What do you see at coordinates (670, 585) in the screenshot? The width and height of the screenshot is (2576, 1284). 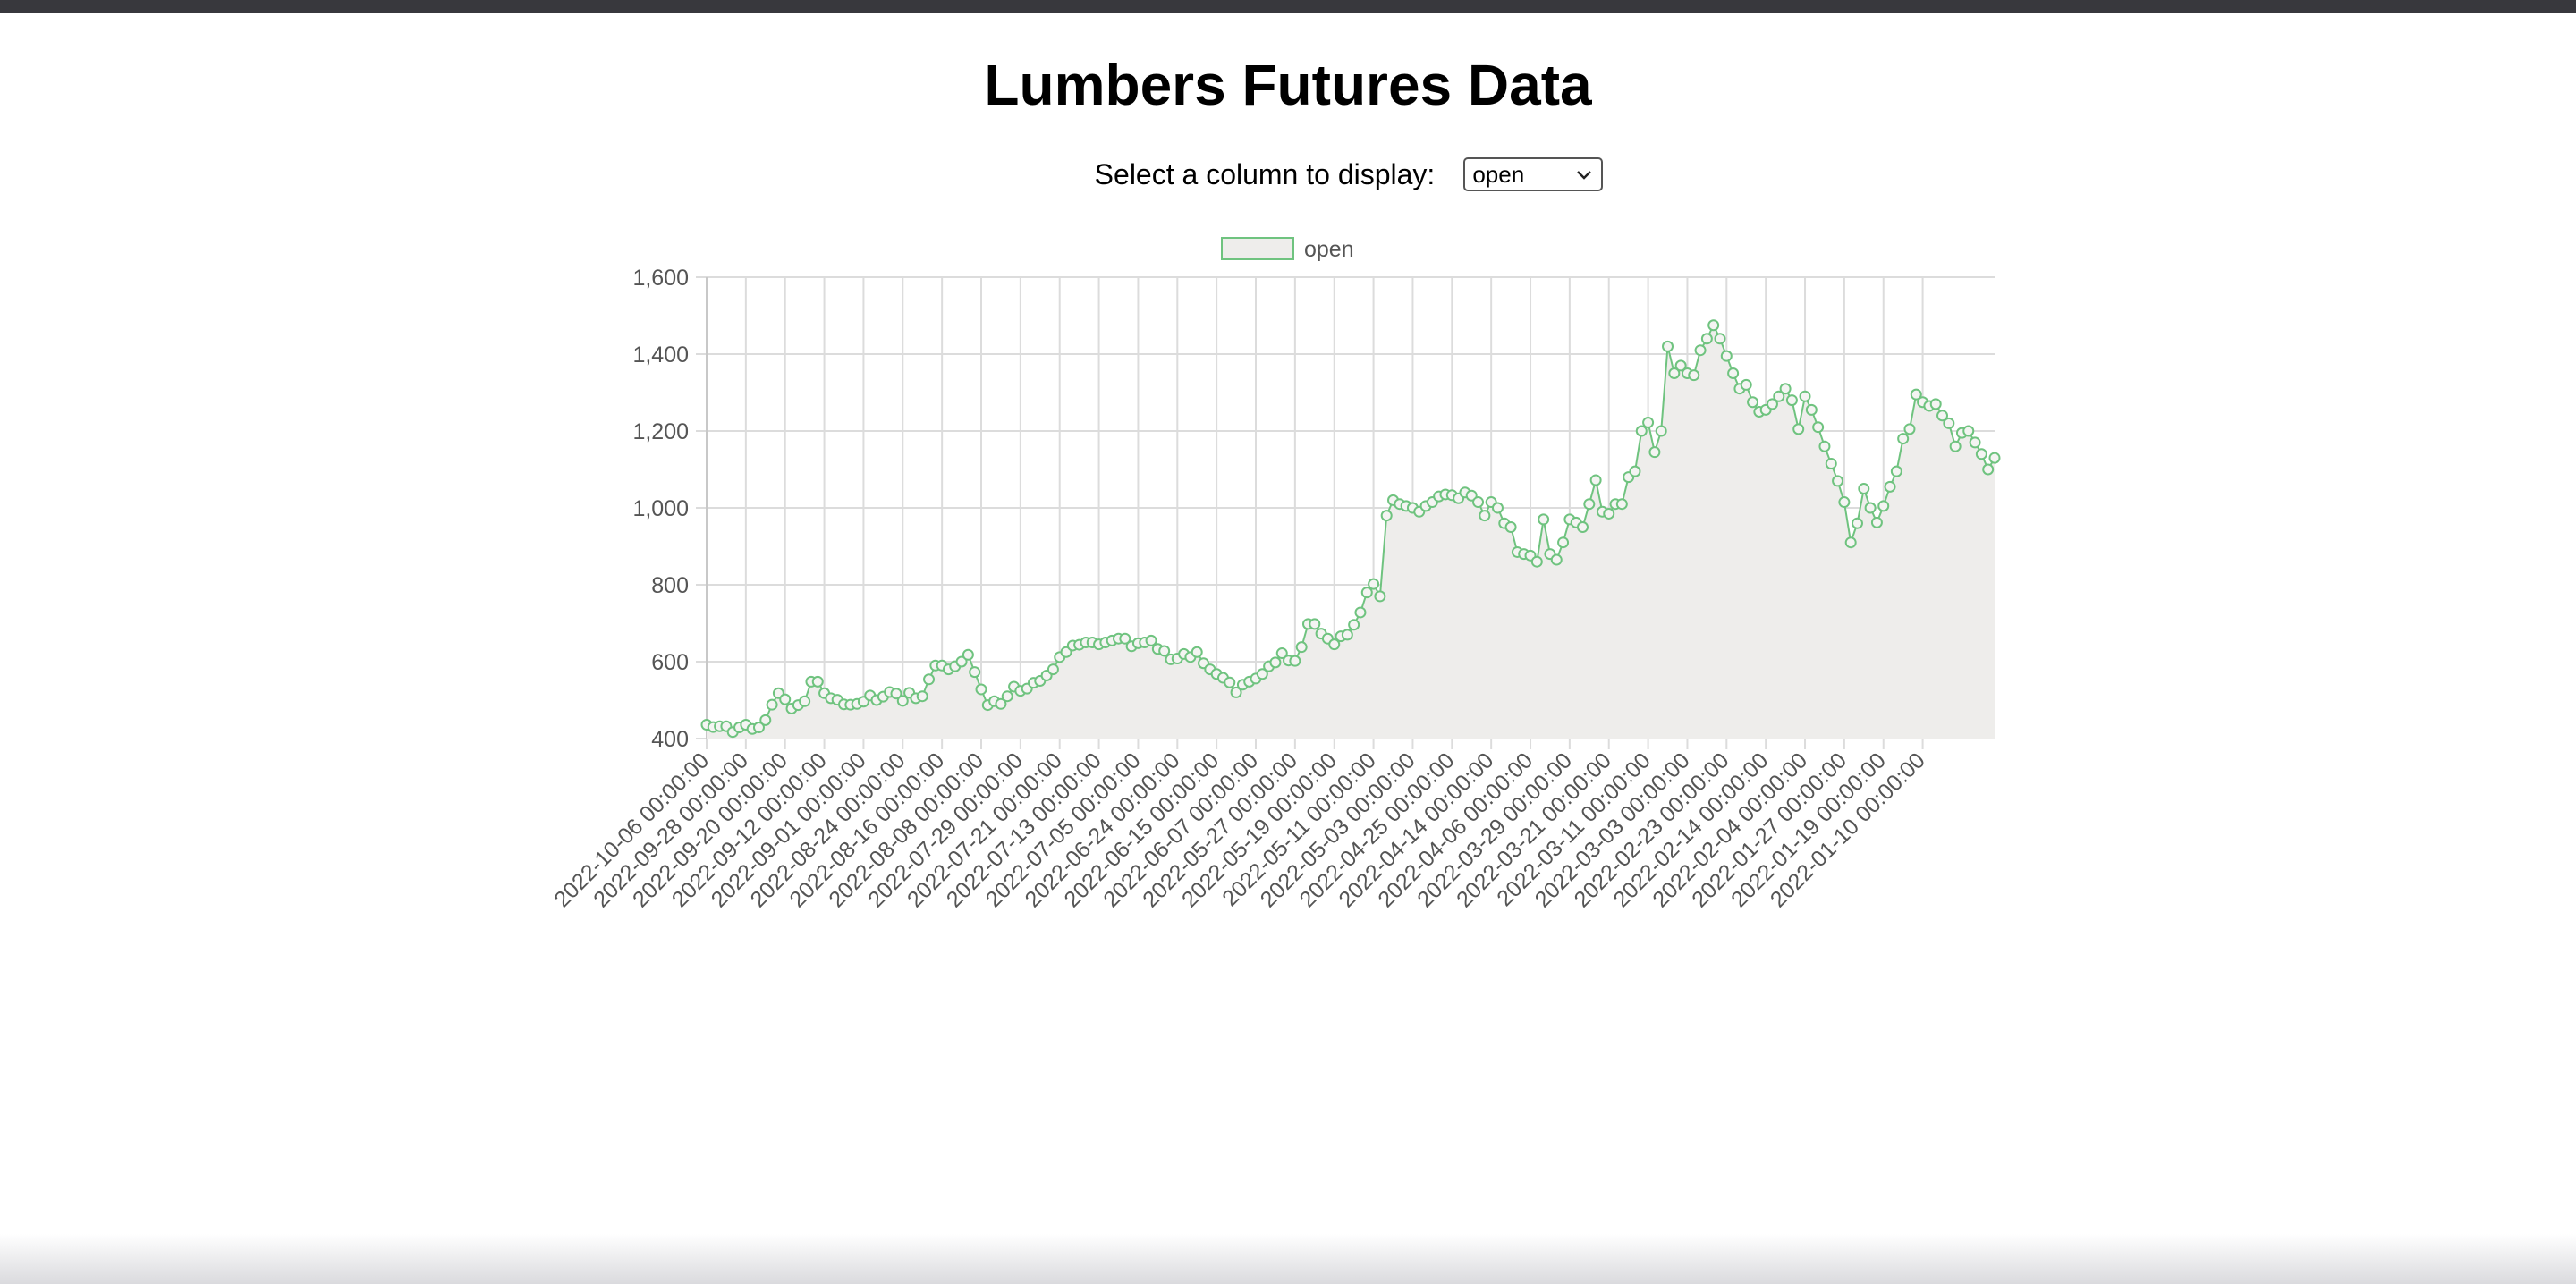 I see `y-tick-label: 800` at bounding box center [670, 585].